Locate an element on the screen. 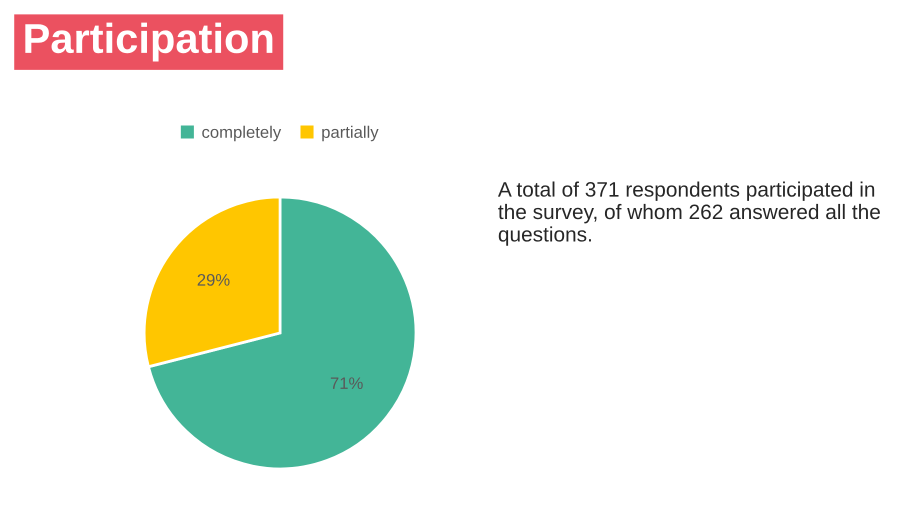  text: A total of 371 respondents participated in the survey, of whom 262 answered all the questions. is located at coordinates (689, 213).